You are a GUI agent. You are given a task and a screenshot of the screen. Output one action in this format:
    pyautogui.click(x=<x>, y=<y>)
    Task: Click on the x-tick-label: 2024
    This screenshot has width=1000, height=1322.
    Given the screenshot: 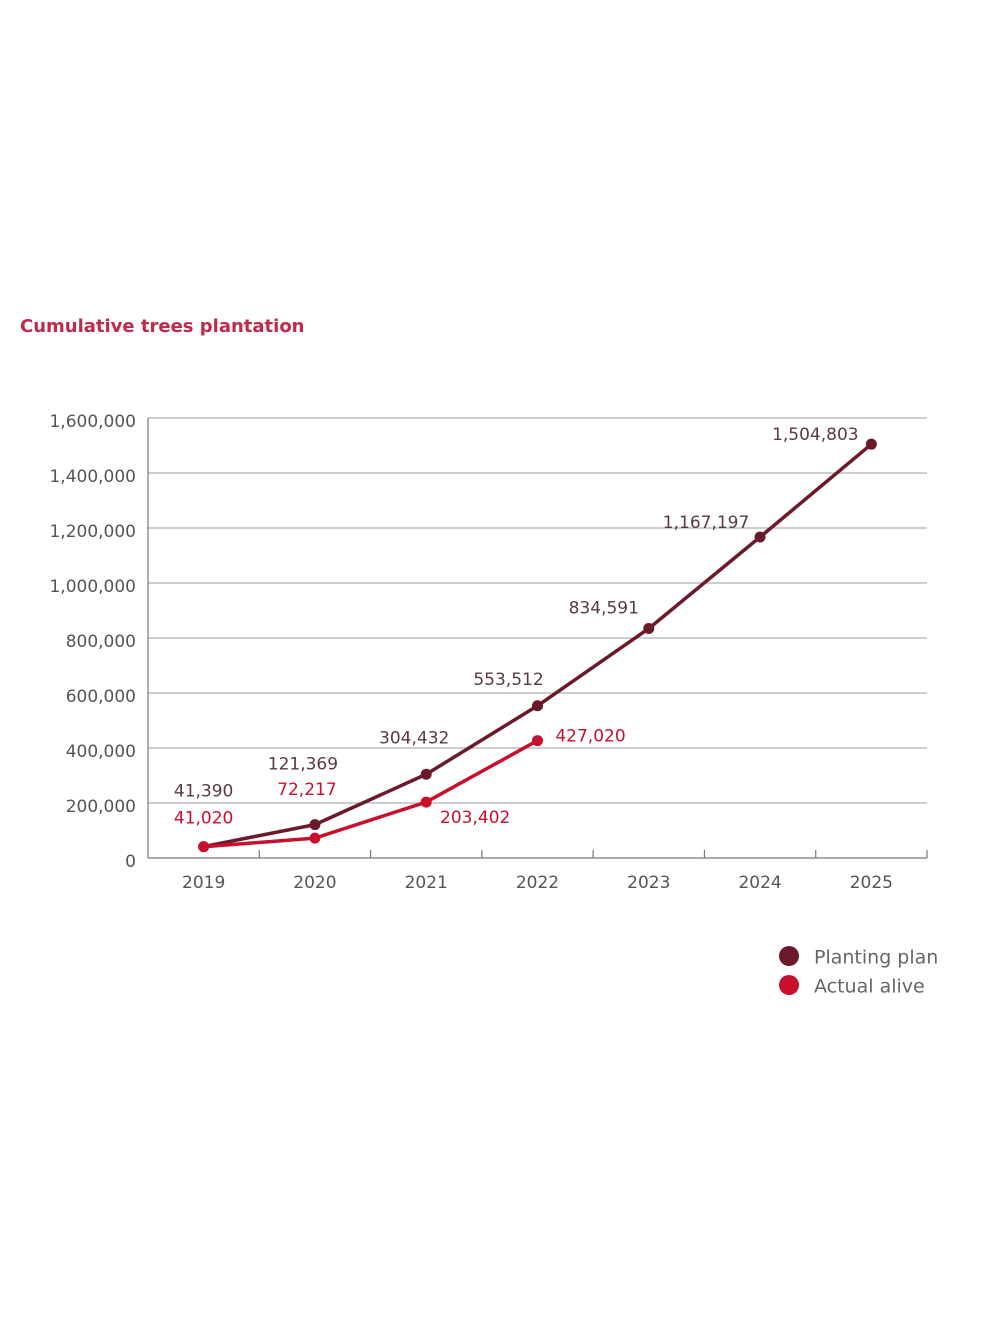 What is the action you would take?
    pyautogui.click(x=759, y=883)
    